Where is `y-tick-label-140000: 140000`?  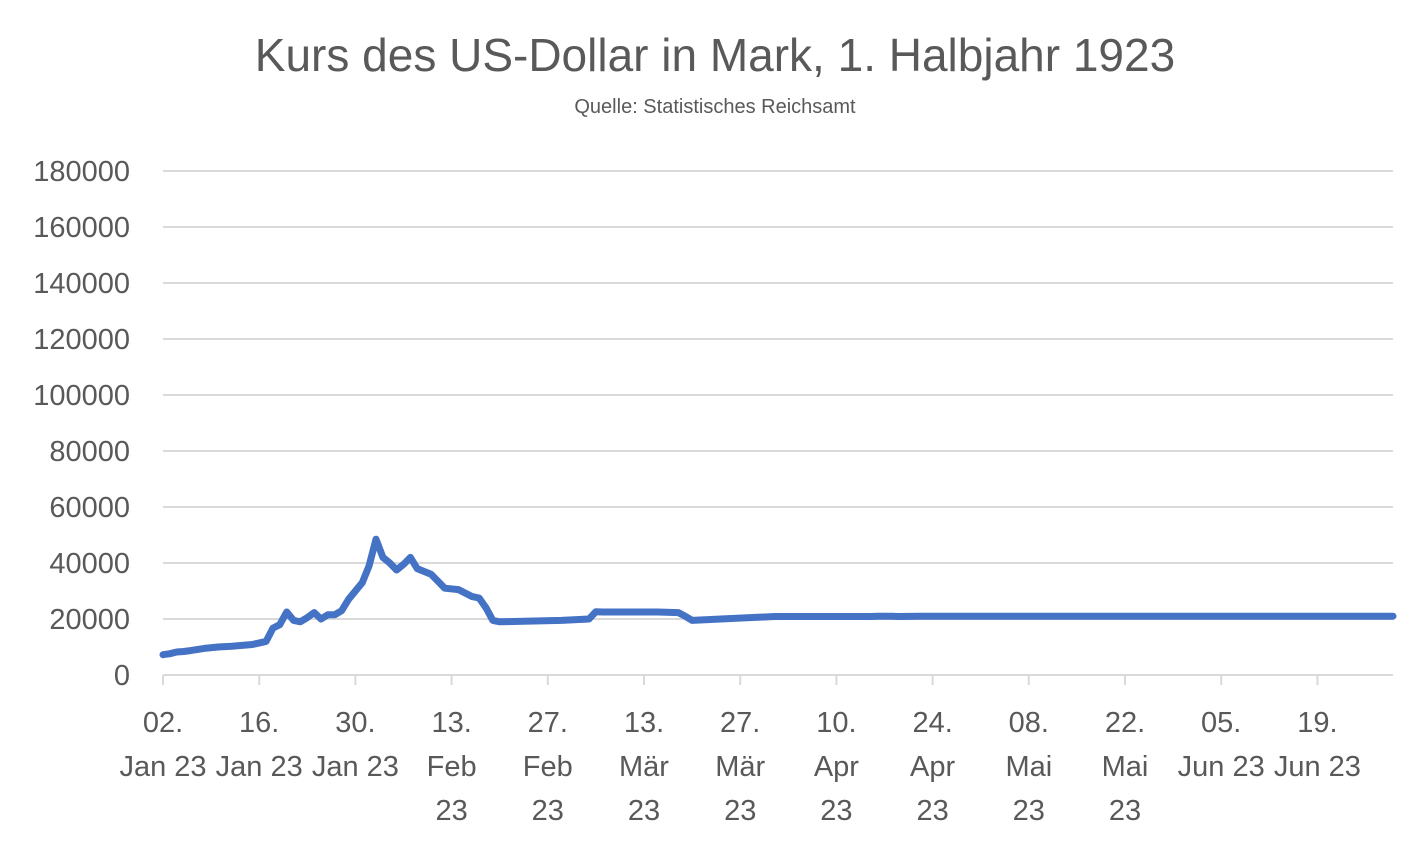
y-tick-label-140000: 140000 is located at coordinates (81, 284).